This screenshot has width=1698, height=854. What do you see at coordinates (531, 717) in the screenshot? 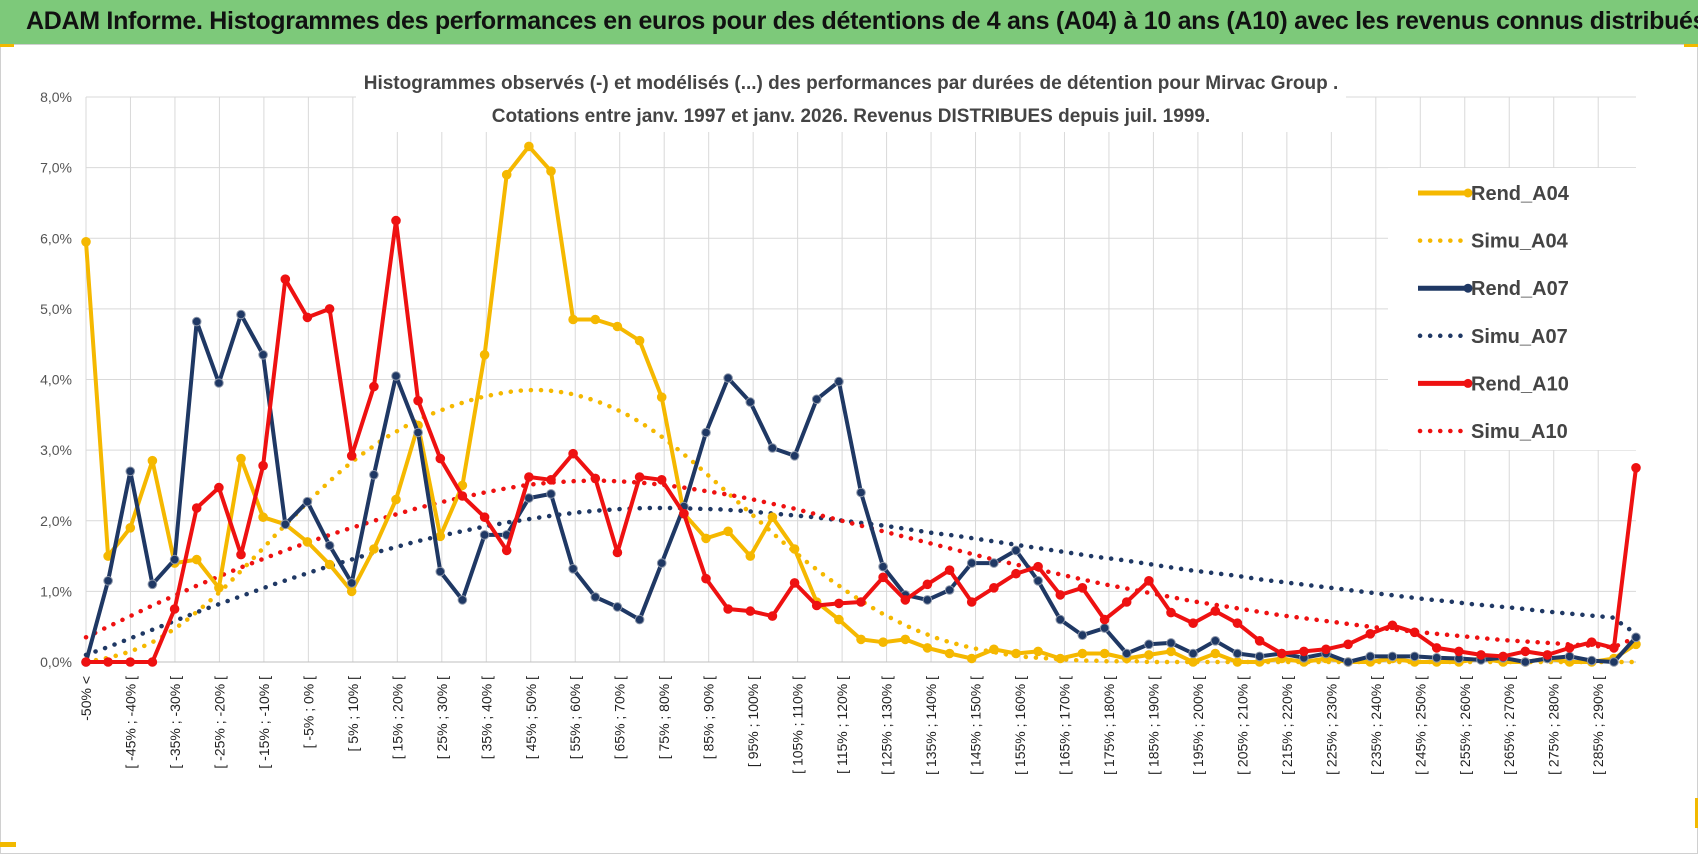
I see `x-tick-label: [ 45% ; 50% [` at bounding box center [531, 717].